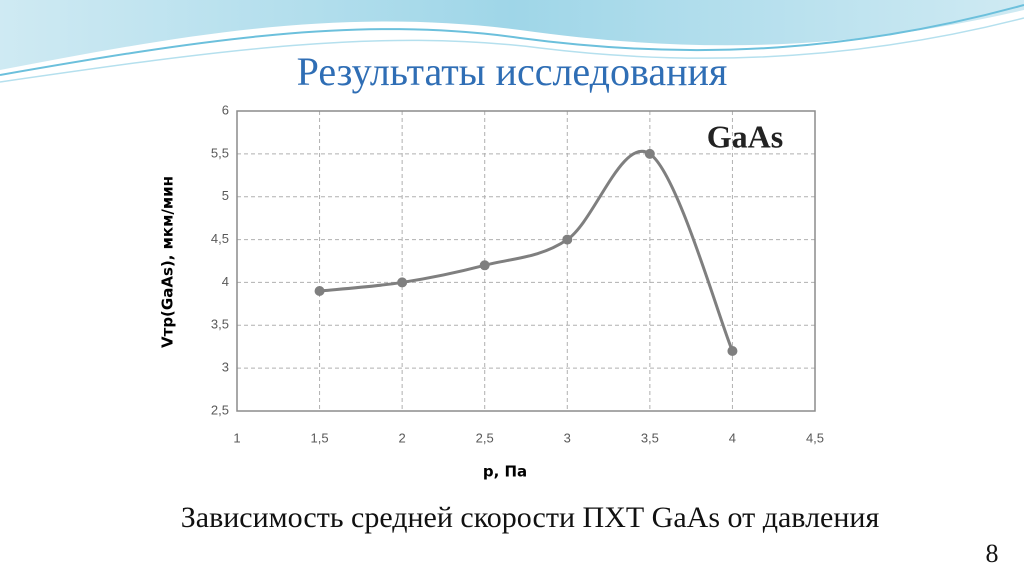 Image resolution: width=1024 pixels, height=574 pixels. Describe the element at coordinates (225, 367) in the screenshot. I see `y-tick-label: 3` at that location.